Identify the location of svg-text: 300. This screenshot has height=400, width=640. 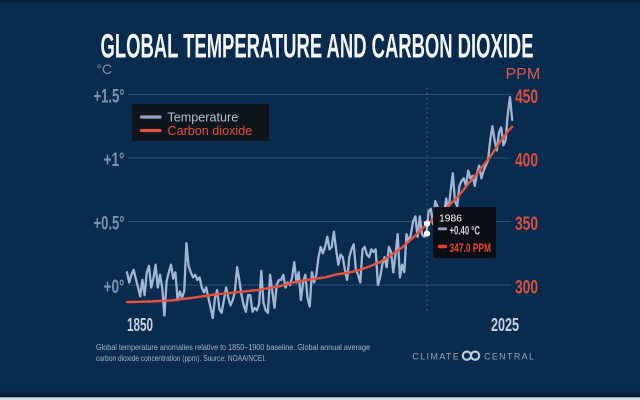
(526, 287).